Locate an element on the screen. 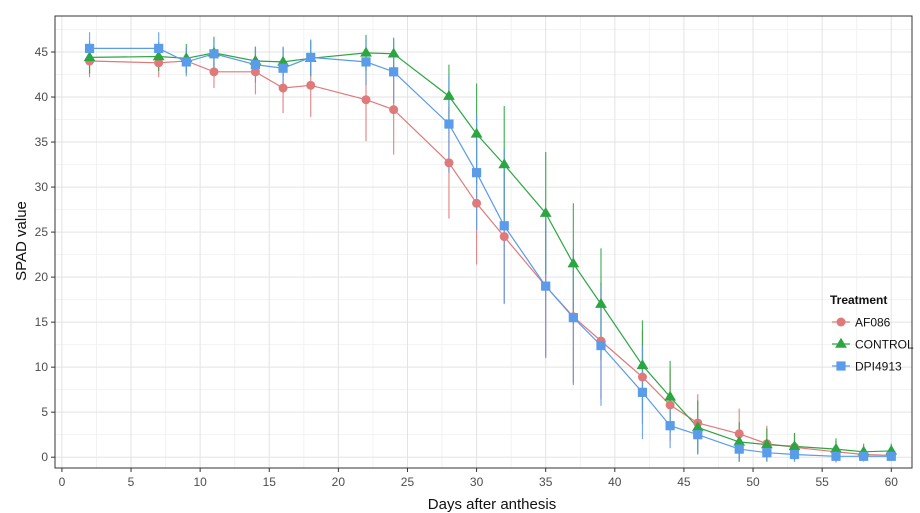 The height and width of the screenshot is (513, 920). legend: Treatment AF086 CONTROL DPI4913 is located at coordinates (872, 333).